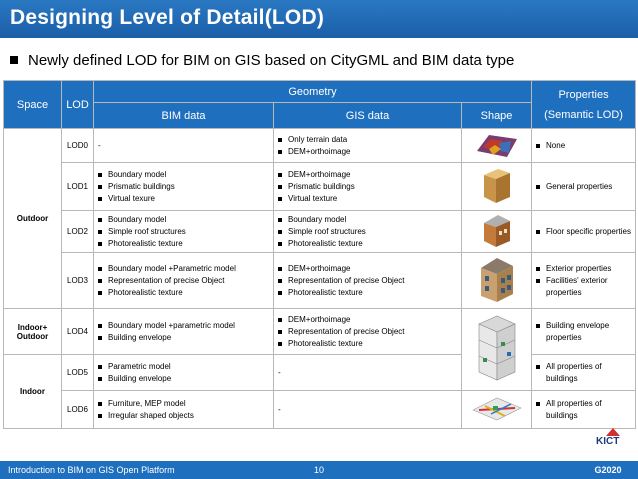 This screenshot has width=638, height=479. Describe the element at coordinates (183, 367) in the screenshot. I see `list-item: Parametric model` at that location.